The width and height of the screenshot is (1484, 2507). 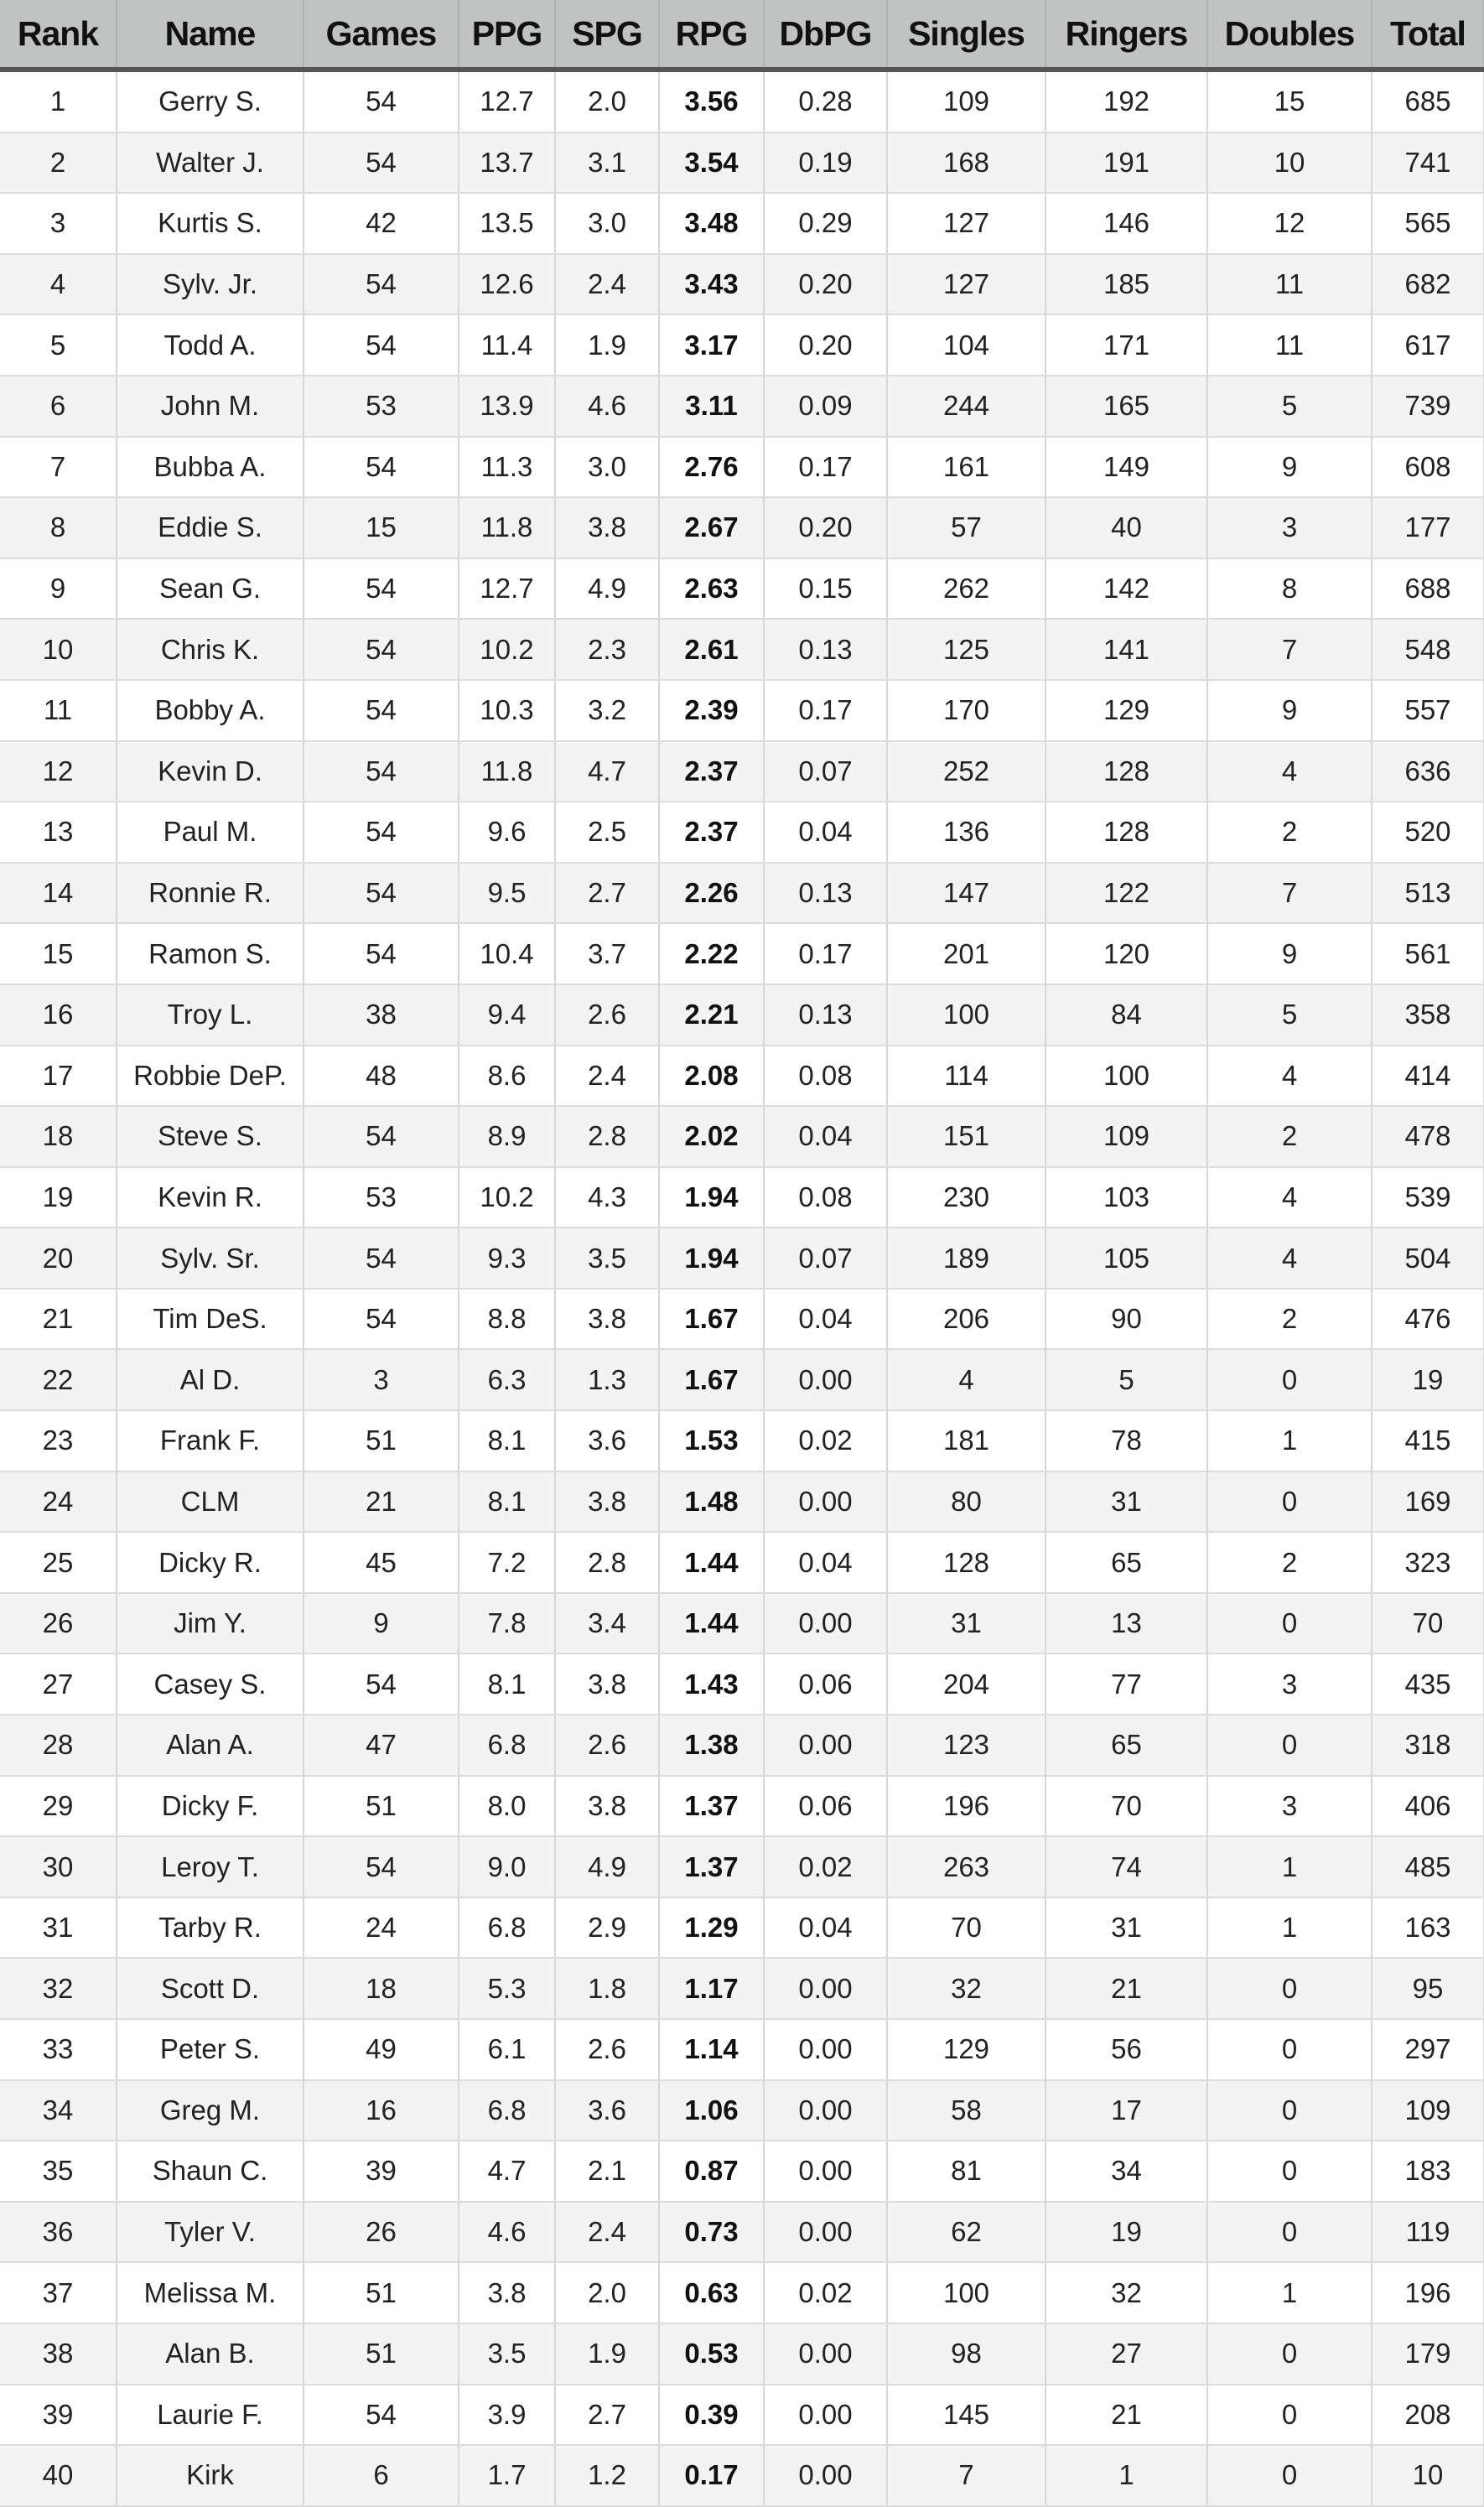 What do you see at coordinates (826, 589) in the screenshot?
I see `cell-dbpg: 0.15` at bounding box center [826, 589].